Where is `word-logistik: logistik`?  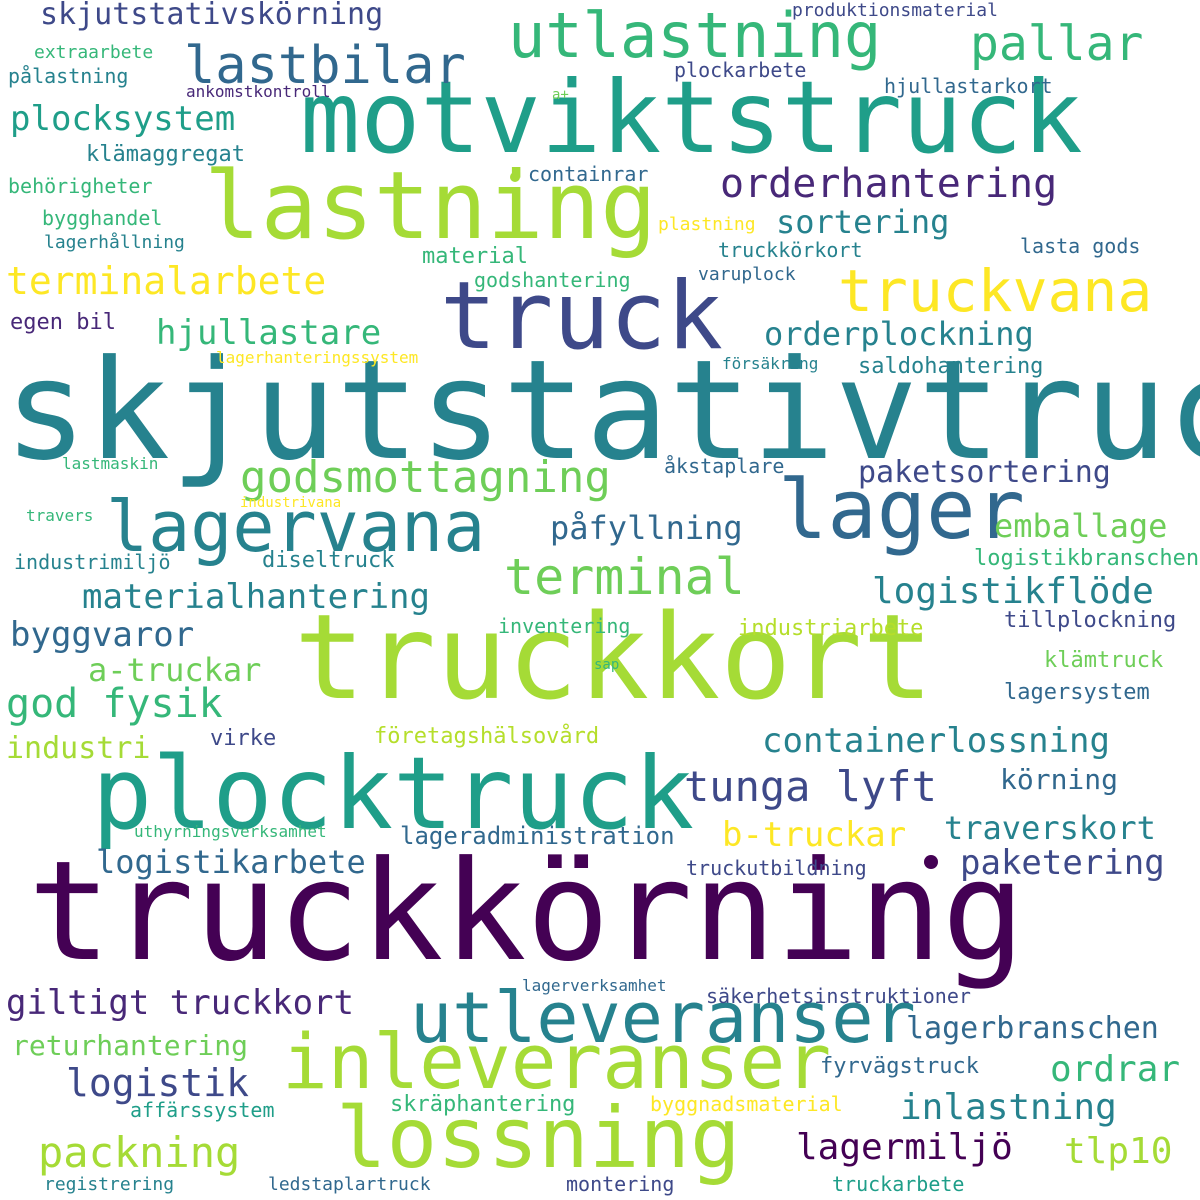
word-logistik: logistik is located at coordinates (158, 1083).